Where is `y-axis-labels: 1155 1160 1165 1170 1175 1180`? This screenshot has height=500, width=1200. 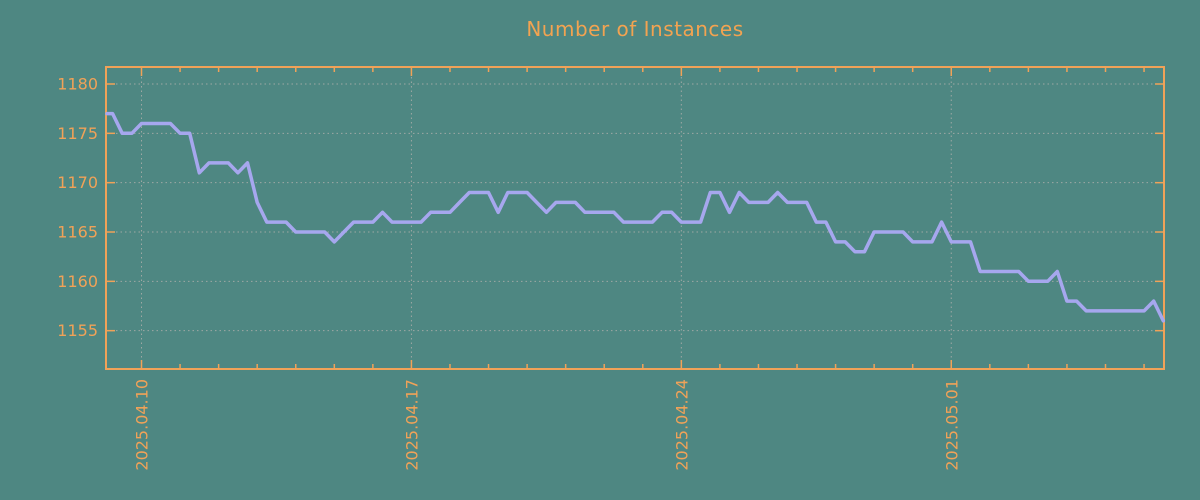 y-axis-labels: 1155 1160 1165 1170 1175 1180 is located at coordinates (77, 208).